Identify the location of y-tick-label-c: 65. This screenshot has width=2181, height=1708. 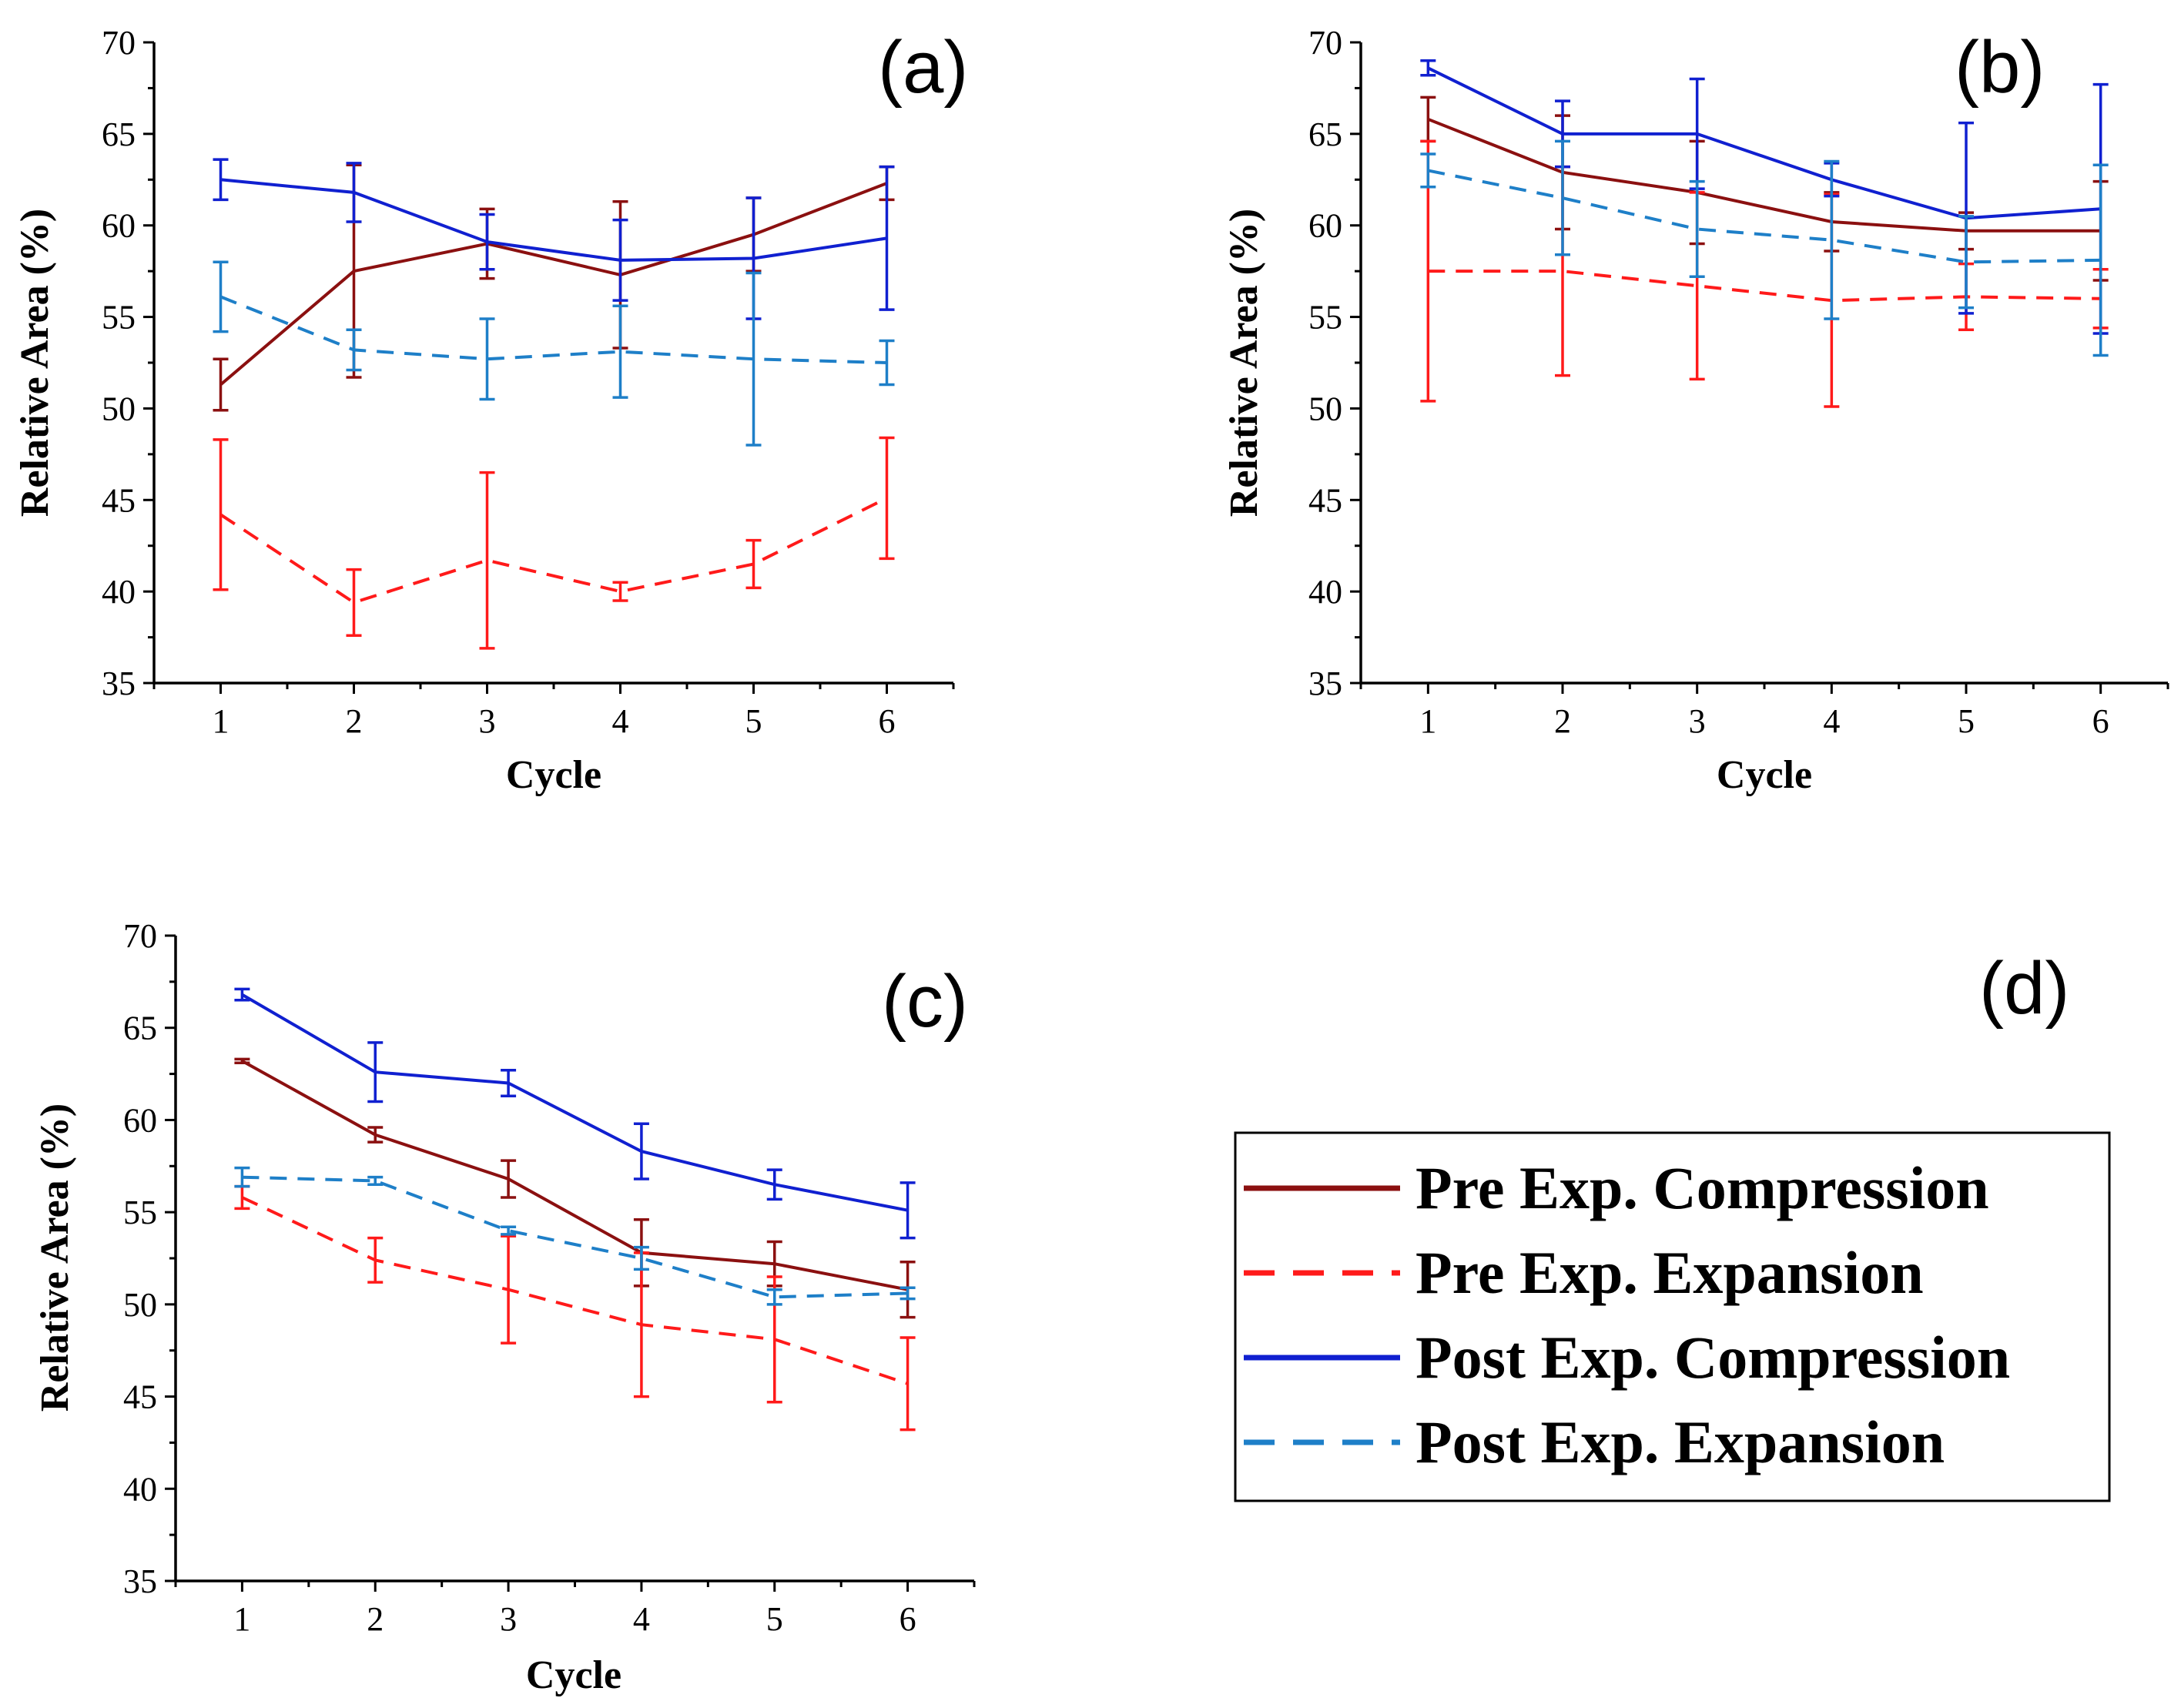
(140, 1028).